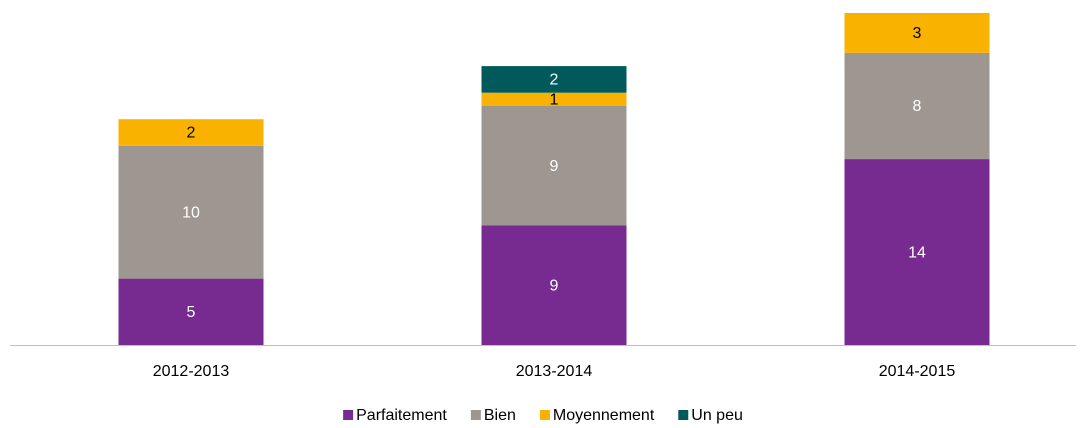  I want to click on data-label: 1, so click(554, 100).